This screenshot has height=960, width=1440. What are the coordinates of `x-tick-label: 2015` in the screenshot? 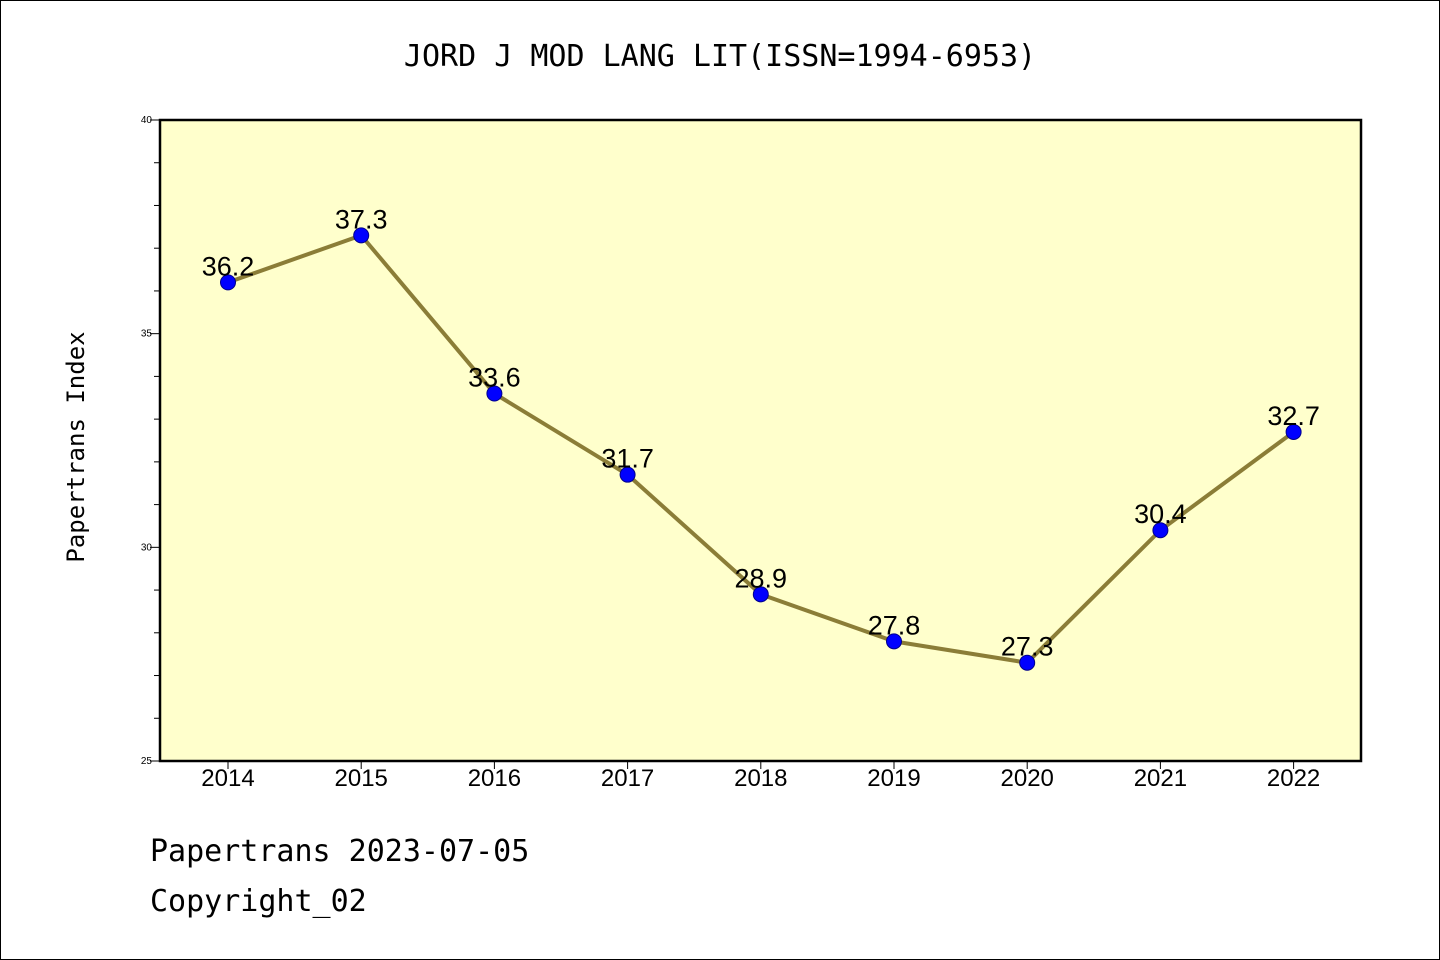 It's located at (361, 778).